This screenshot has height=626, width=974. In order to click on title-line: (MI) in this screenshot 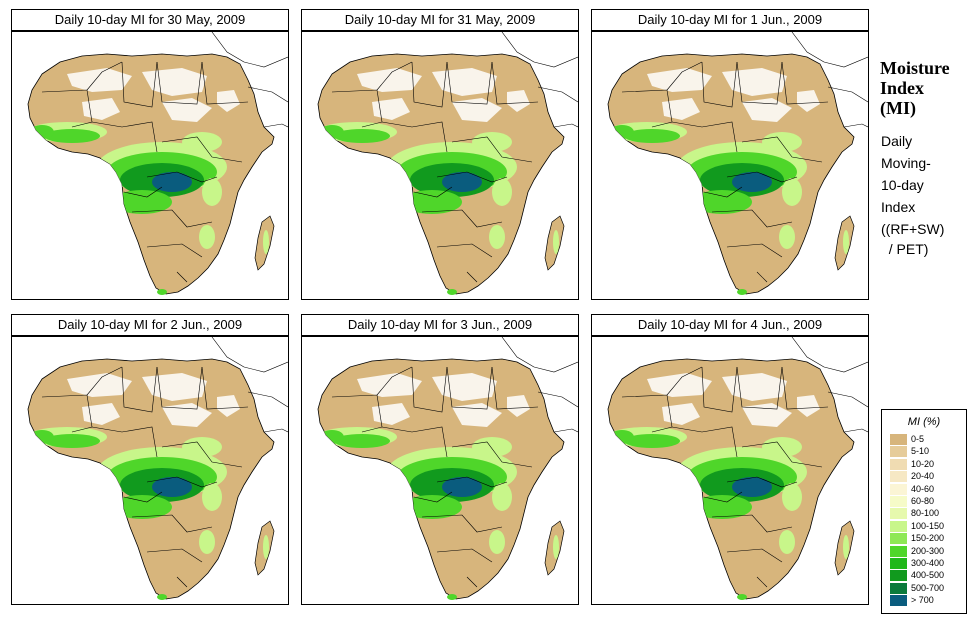, I will do `click(898, 108)`.